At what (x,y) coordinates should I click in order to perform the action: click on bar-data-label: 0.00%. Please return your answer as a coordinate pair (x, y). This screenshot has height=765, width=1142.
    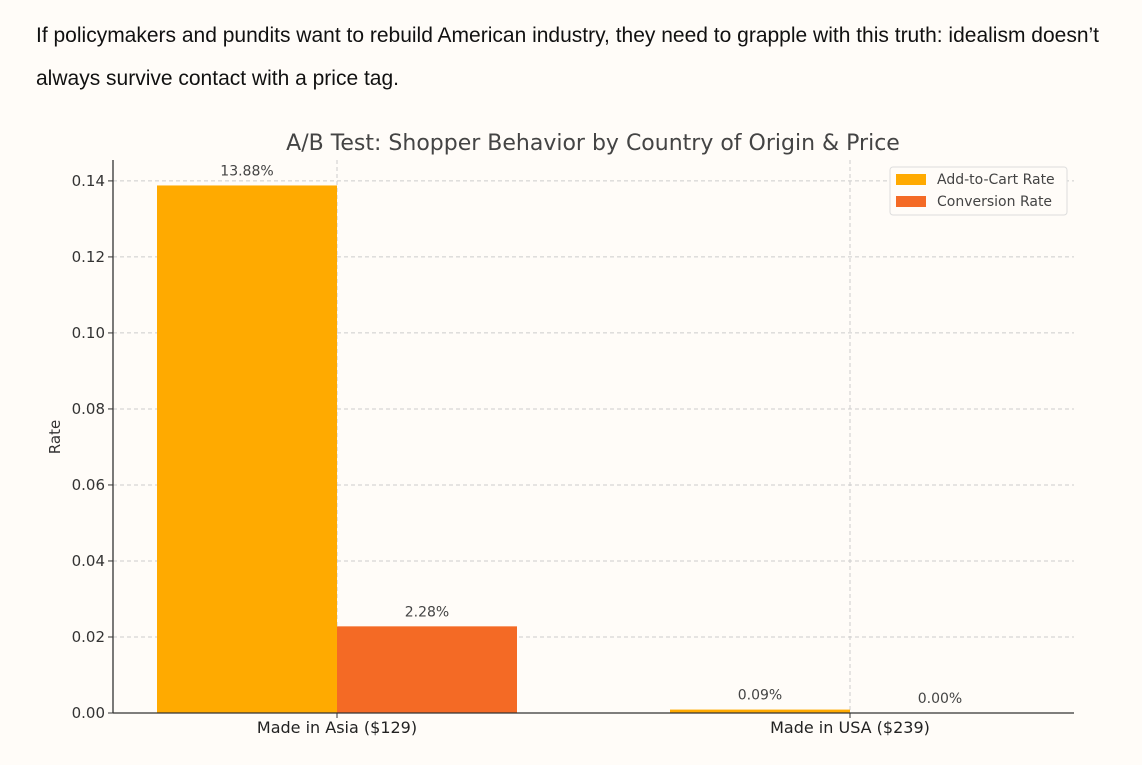
    Looking at the image, I should click on (940, 699).